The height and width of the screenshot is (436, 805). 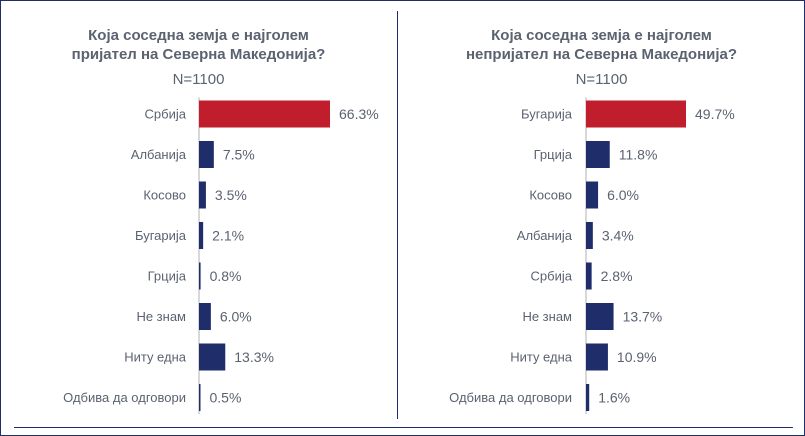 I want to click on chart-title-line-2: непријател на Северна Македонија?, so click(x=601, y=54).